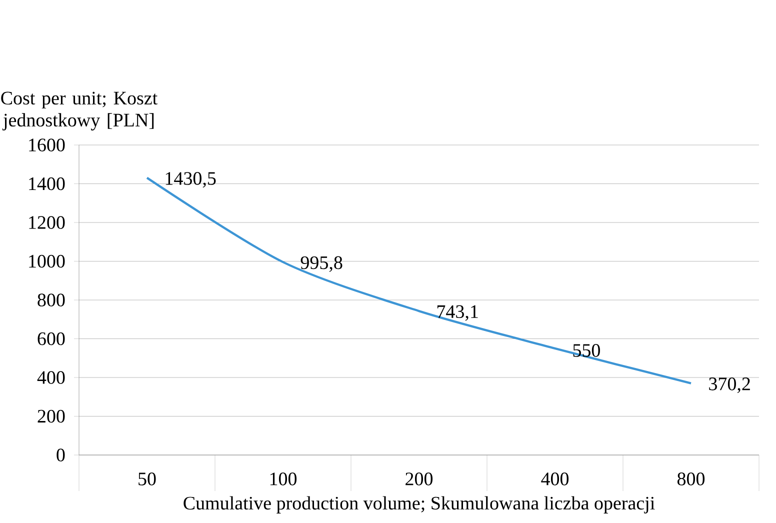 Image resolution: width=776 pixels, height=523 pixels. I want to click on data-label: 370,2, so click(729, 385).